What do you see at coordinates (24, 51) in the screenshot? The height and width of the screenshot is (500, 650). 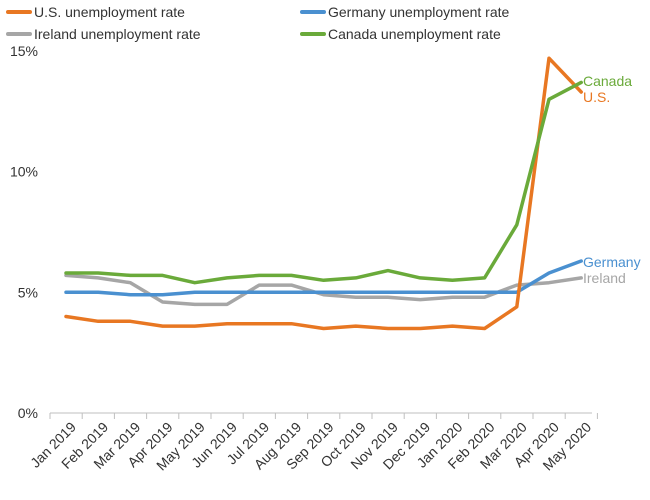 I see `y-tick-label: 15%` at bounding box center [24, 51].